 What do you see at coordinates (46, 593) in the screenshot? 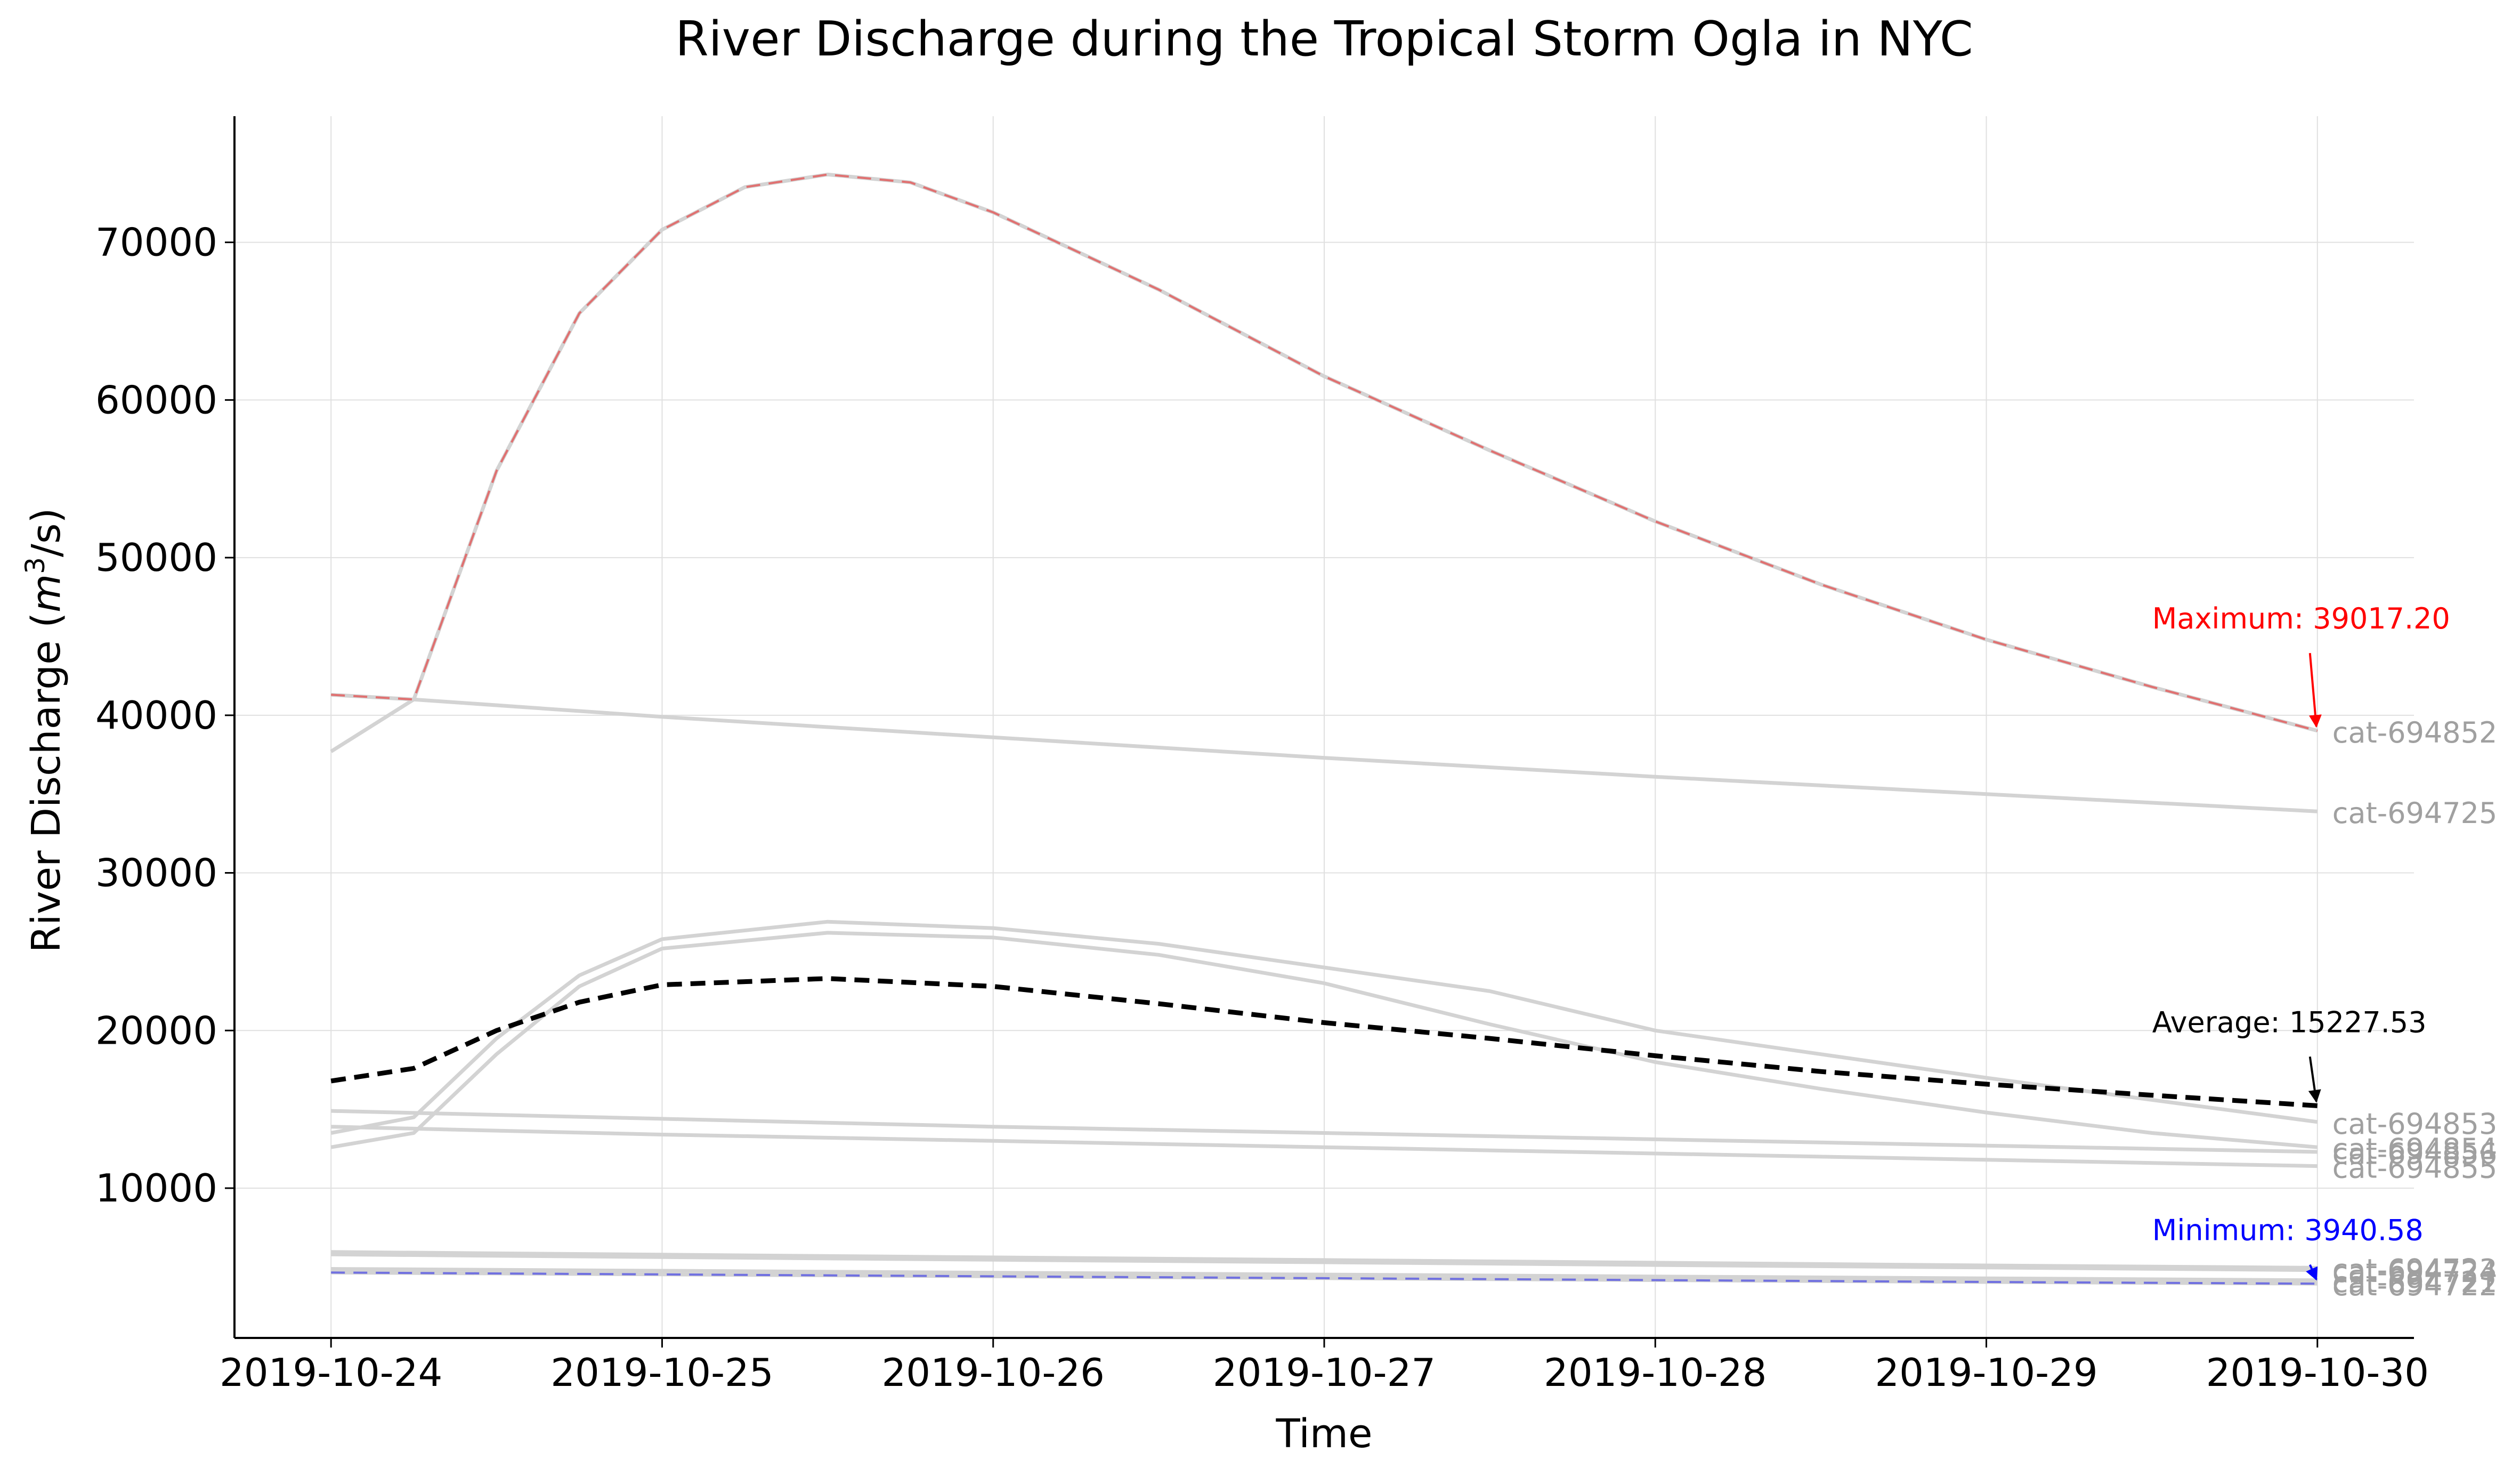
I see `y-axis-label-unit: m` at bounding box center [46, 593].